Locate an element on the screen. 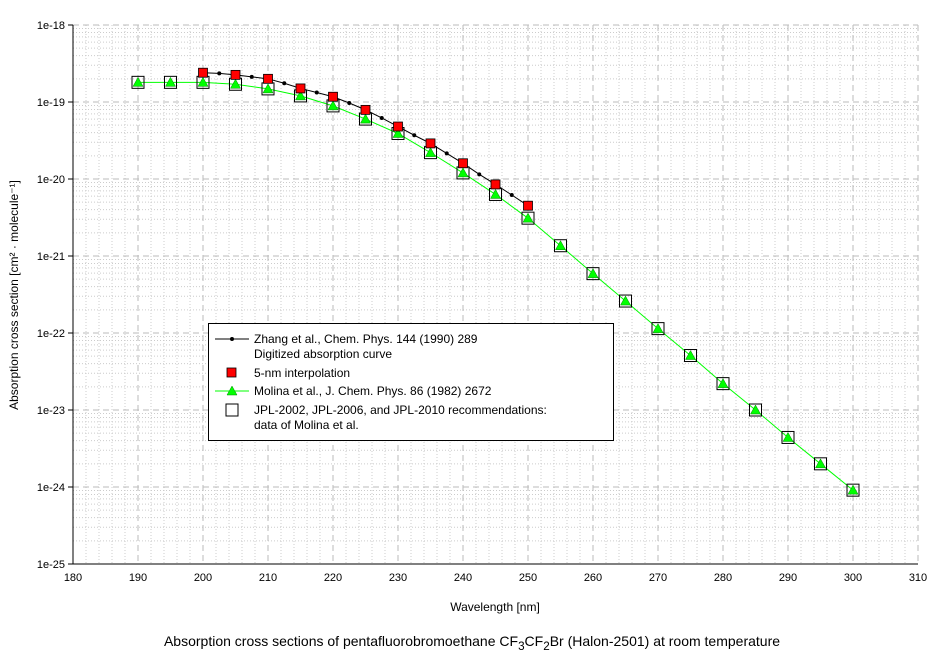 Image resolution: width=944 pixels, height=659 pixels. red-square-legend-icon is located at coordinates (231, 372).